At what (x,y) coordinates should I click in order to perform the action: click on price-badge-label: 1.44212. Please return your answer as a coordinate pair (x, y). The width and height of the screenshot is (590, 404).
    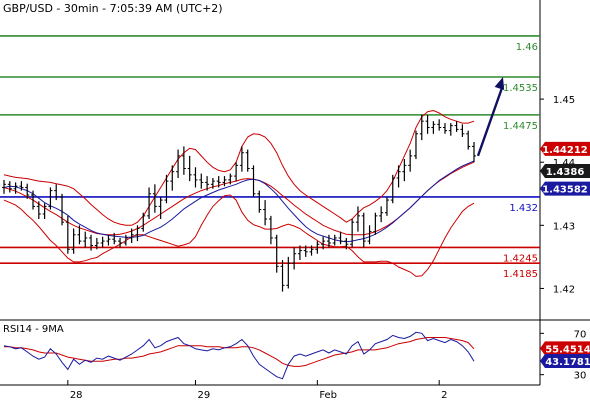
    Looking at the image, I should click on (565, 150).